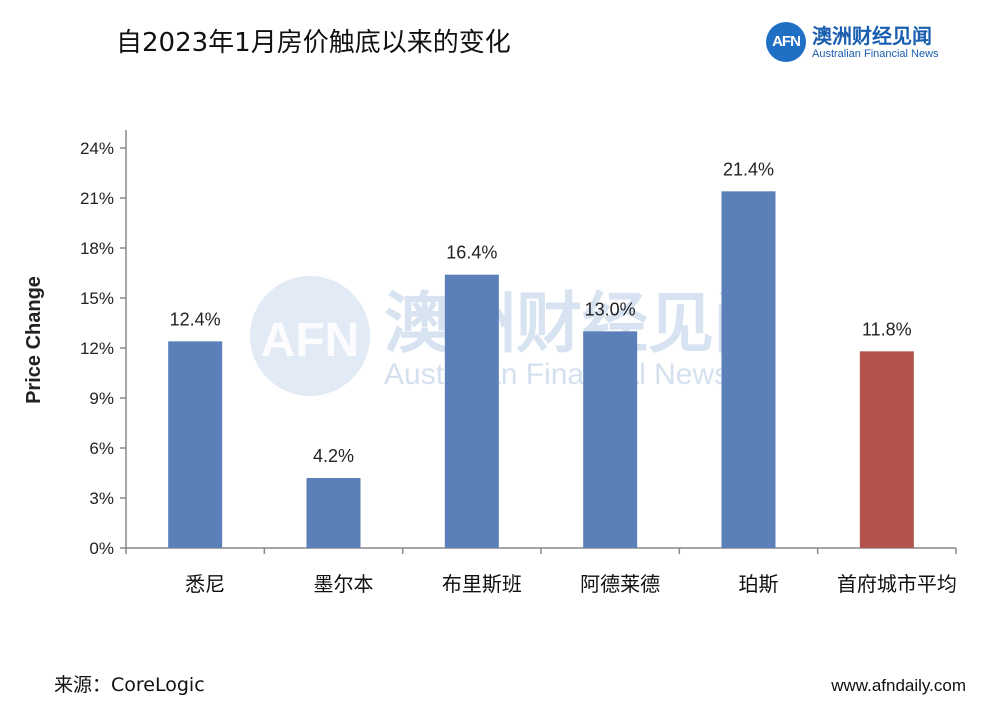 The width and height of the screenshot is (982, 716). Describe the element at coordinates (195, 319) in the screenshot. I see `data-label: 12.4%` at that location.